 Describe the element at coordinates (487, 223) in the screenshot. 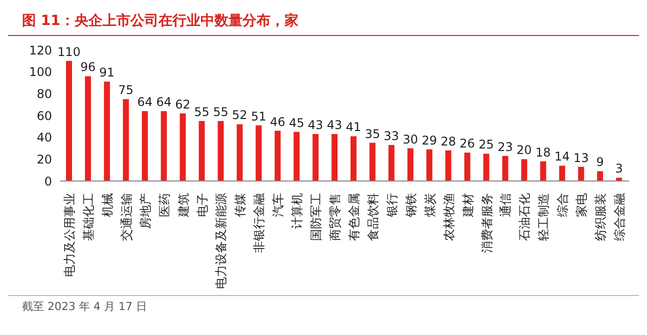

I see `x-tick-label: 消费者服务` at that location.